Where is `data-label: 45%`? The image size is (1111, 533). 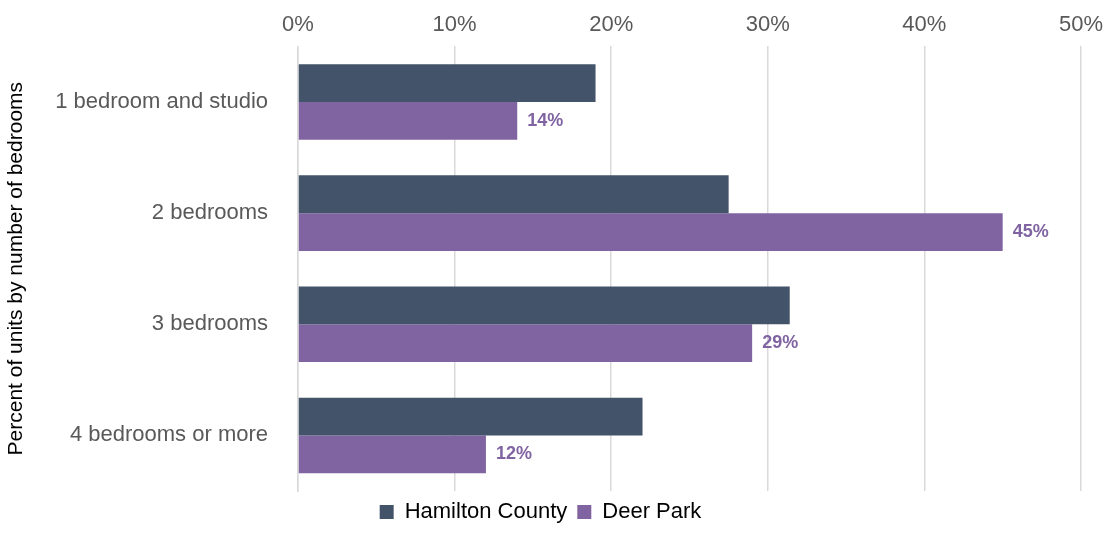
data-label: 45% is located at coordinates (1030, 230).